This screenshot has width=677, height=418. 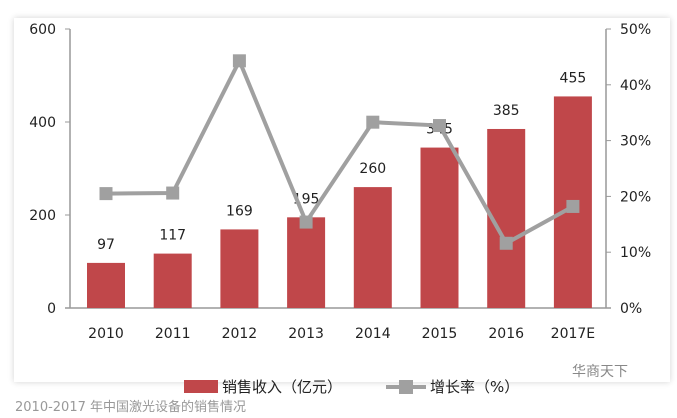 What do you see at coordinates (42, 123) in the screenshot?
I see `left-tick-label: 400` at bounding box center [42, 123].